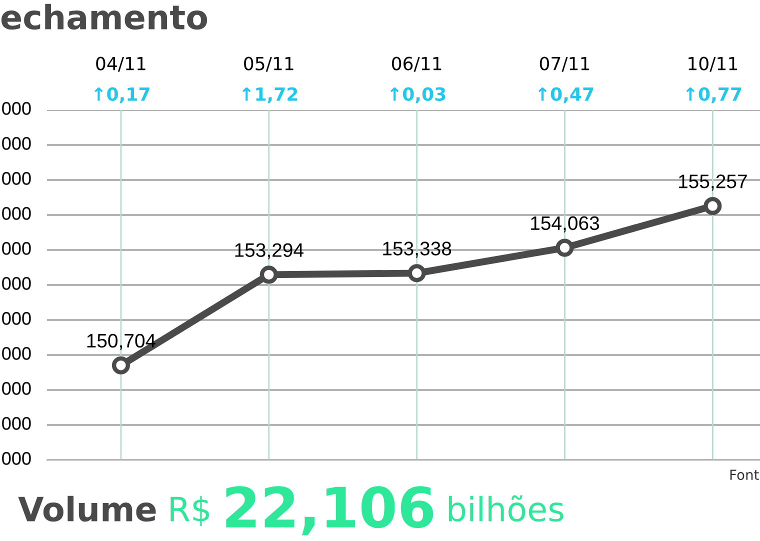  Describe the element at coordinates (713, 64) in the screenshot. I see `x-tick-label: 10/11` at that location.